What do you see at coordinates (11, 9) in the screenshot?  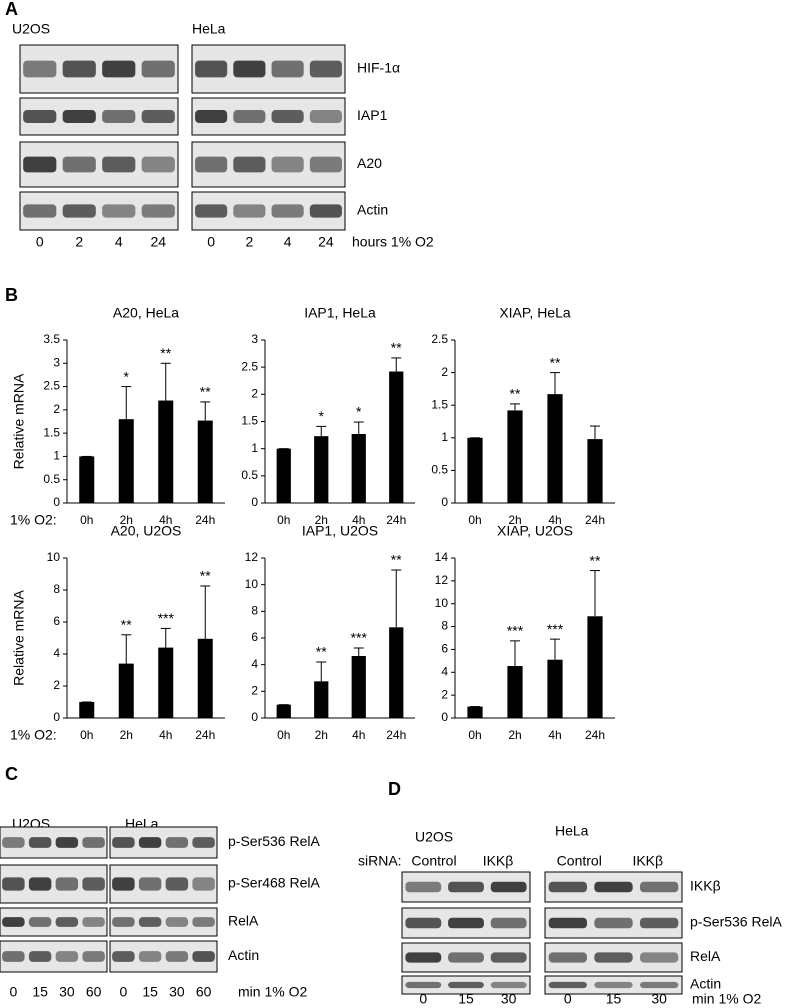 I see `panel-letter: A` at bounding box center [11, 9].